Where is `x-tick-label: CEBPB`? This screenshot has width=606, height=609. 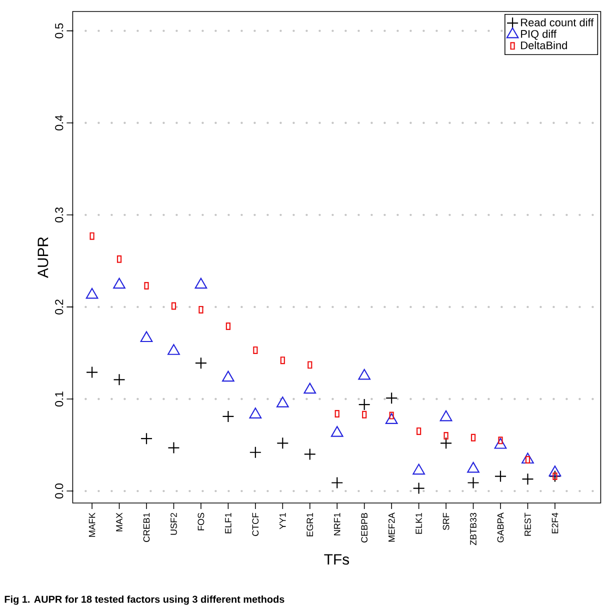 x-tick-label: CEBPB is located at coordinates (364, 527).